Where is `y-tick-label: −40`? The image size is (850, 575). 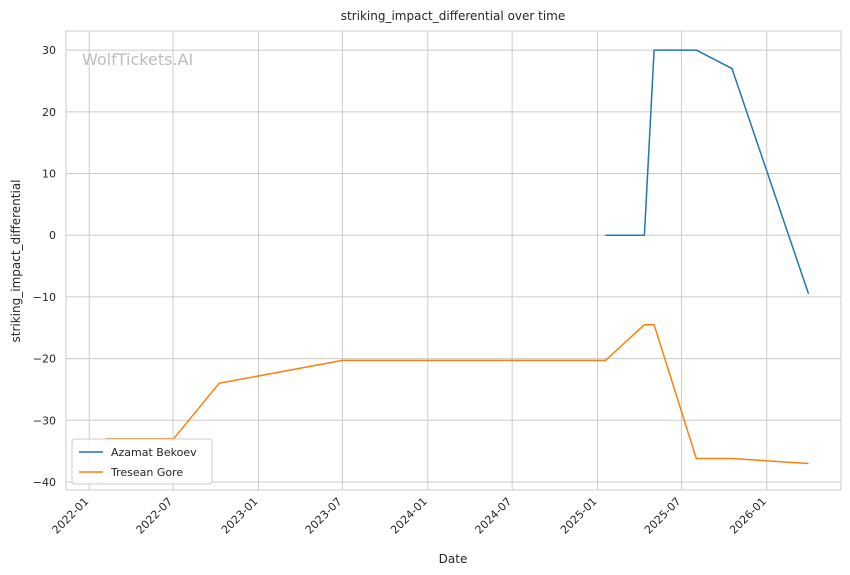 y-tick-label: −40 is located at coordinates (44, 482).